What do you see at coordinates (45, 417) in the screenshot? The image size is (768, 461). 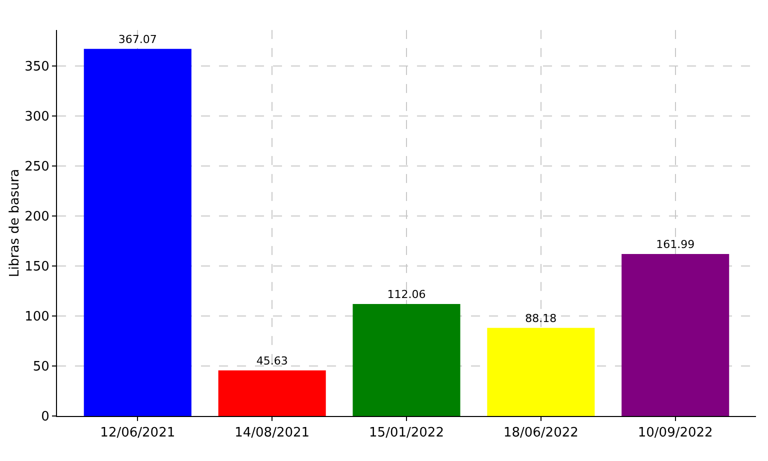 I see `y-tick-label: 0` at bounding box center [45, 417].